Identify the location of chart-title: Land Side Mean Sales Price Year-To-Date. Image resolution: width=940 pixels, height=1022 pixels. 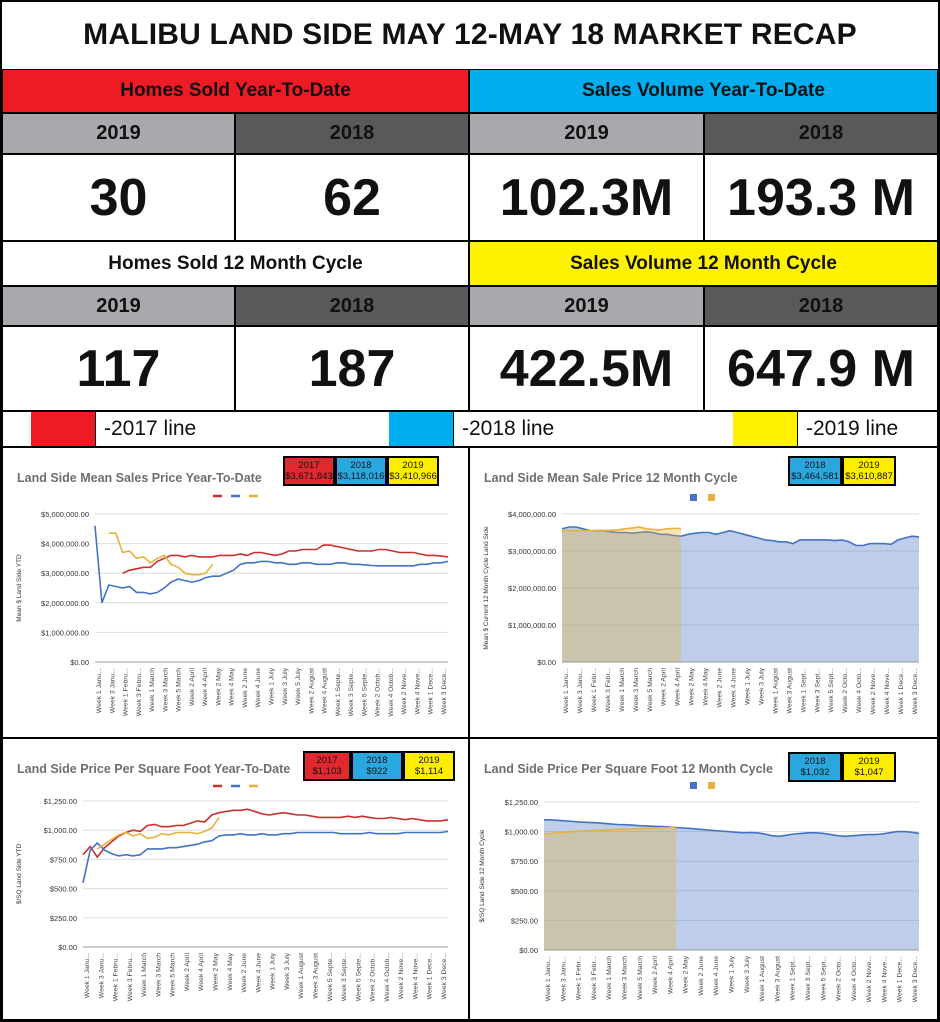
(139, 478).